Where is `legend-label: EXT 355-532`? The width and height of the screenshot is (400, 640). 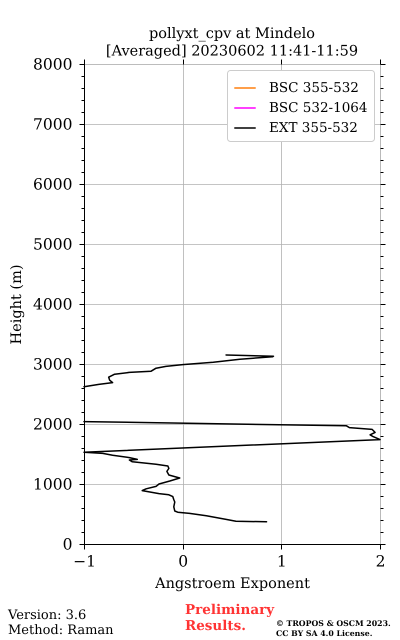 legend-label: EXT 355-532 is located at coordinates (313, 128).